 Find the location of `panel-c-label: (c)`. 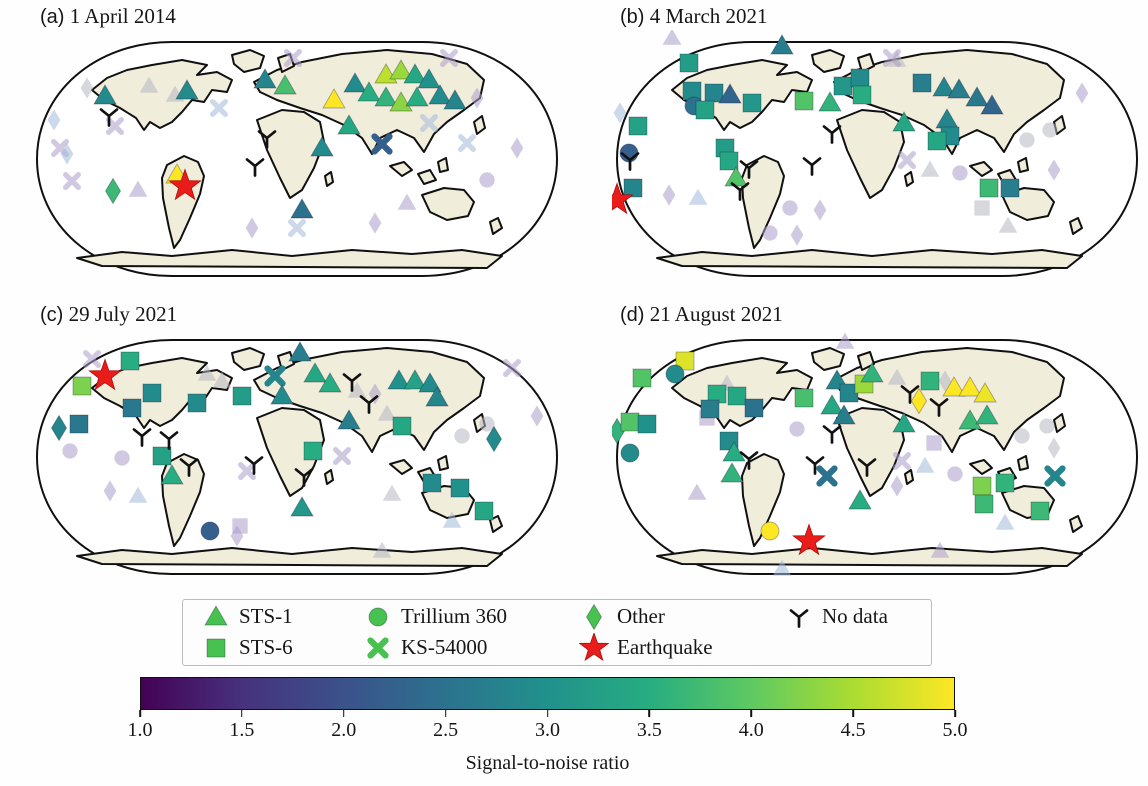

panel-c-label: (c) is located at coordinates (52, 315).